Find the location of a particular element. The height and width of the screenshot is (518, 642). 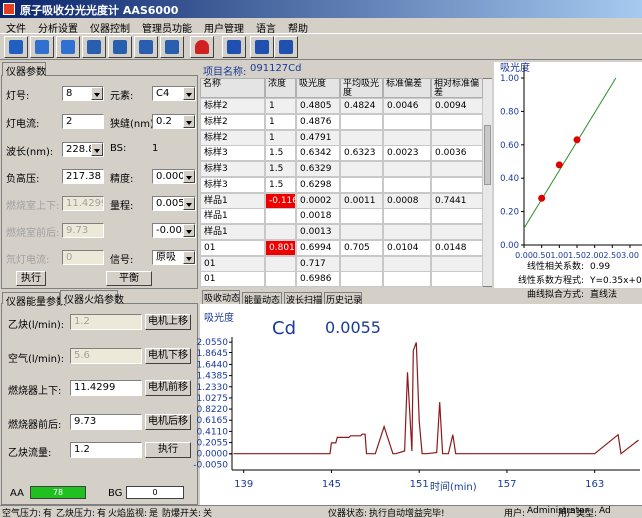

text-input: 5.6 is located at coordinates (106, 356).